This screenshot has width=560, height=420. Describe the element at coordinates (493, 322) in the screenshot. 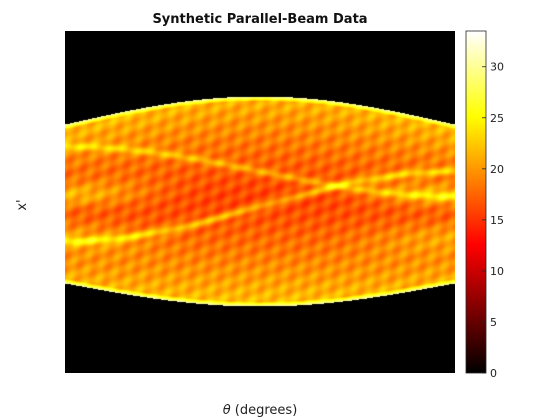

I see `colorbar-tick-label: 5` at that location.